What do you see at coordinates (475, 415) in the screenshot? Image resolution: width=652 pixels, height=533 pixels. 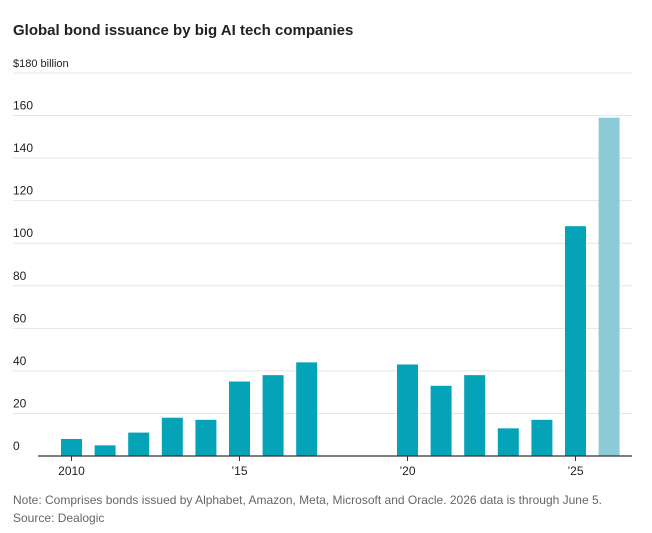 I see `bar-2022` at bounding box center [475, 415].